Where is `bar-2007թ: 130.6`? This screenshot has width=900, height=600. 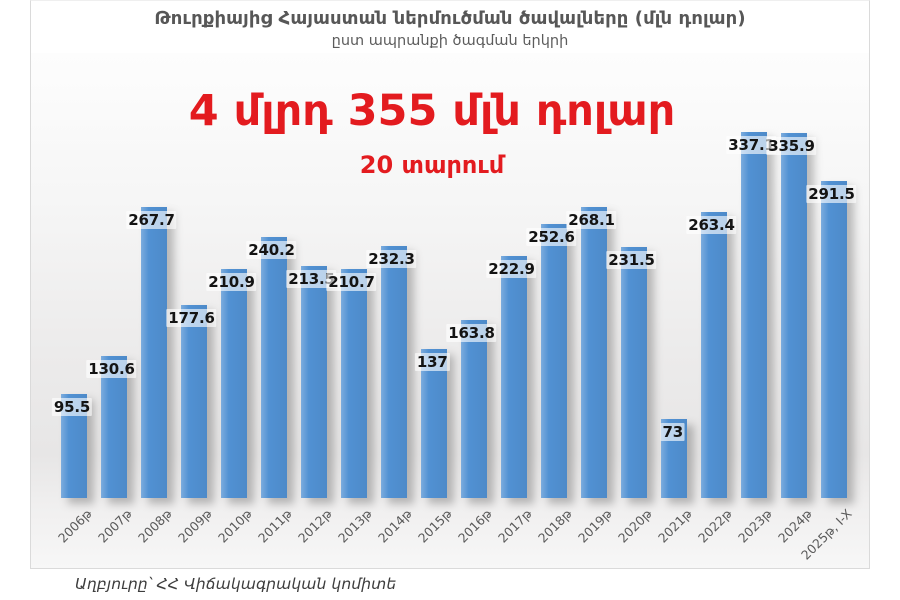
bar-2007թ: 130.6 is located at coordinates (111, 427).